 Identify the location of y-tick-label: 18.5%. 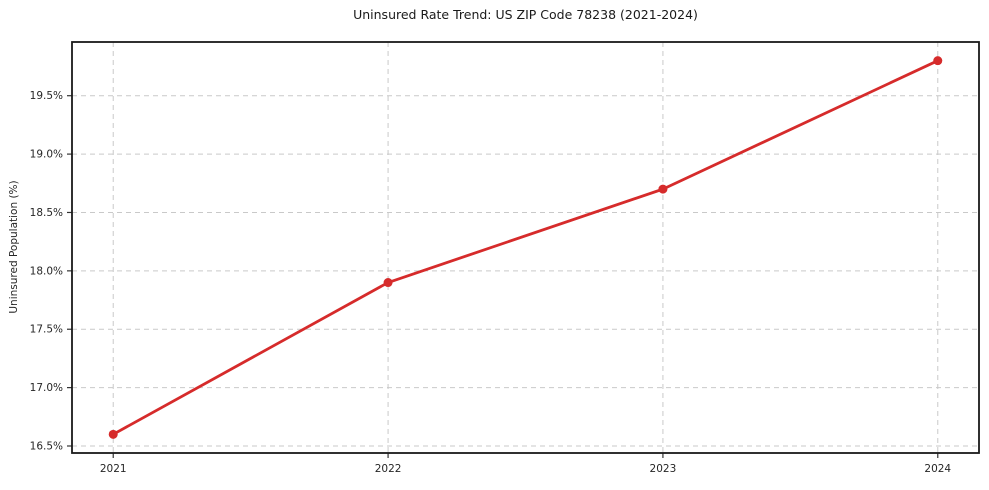
(46, 213).